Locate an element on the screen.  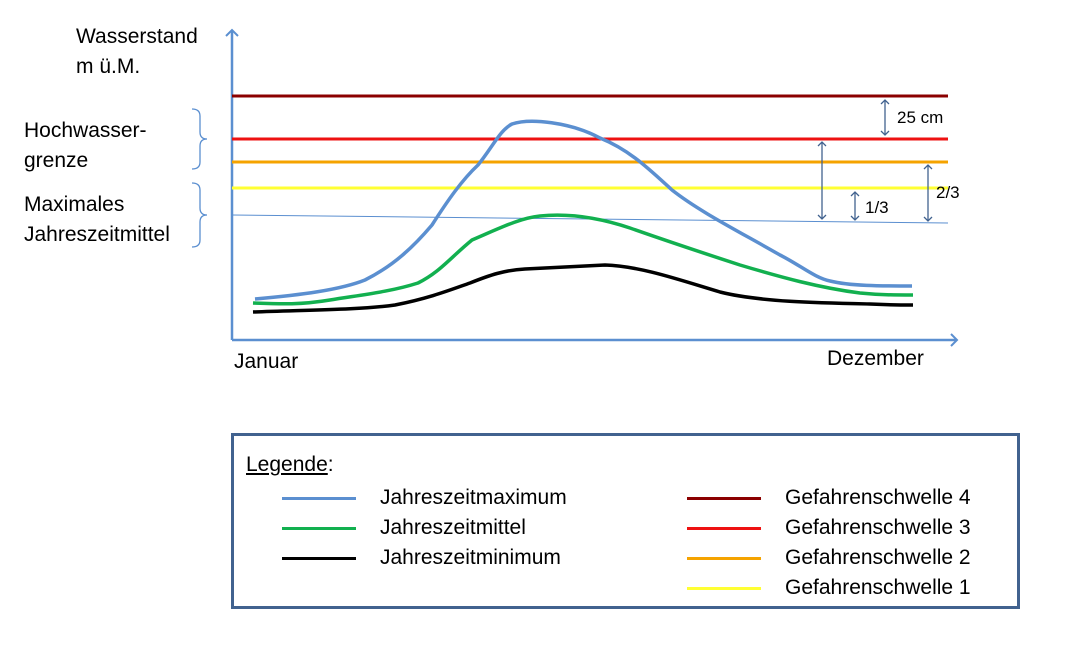
seasonal-mean-curve is located at coordinates (583, 259).